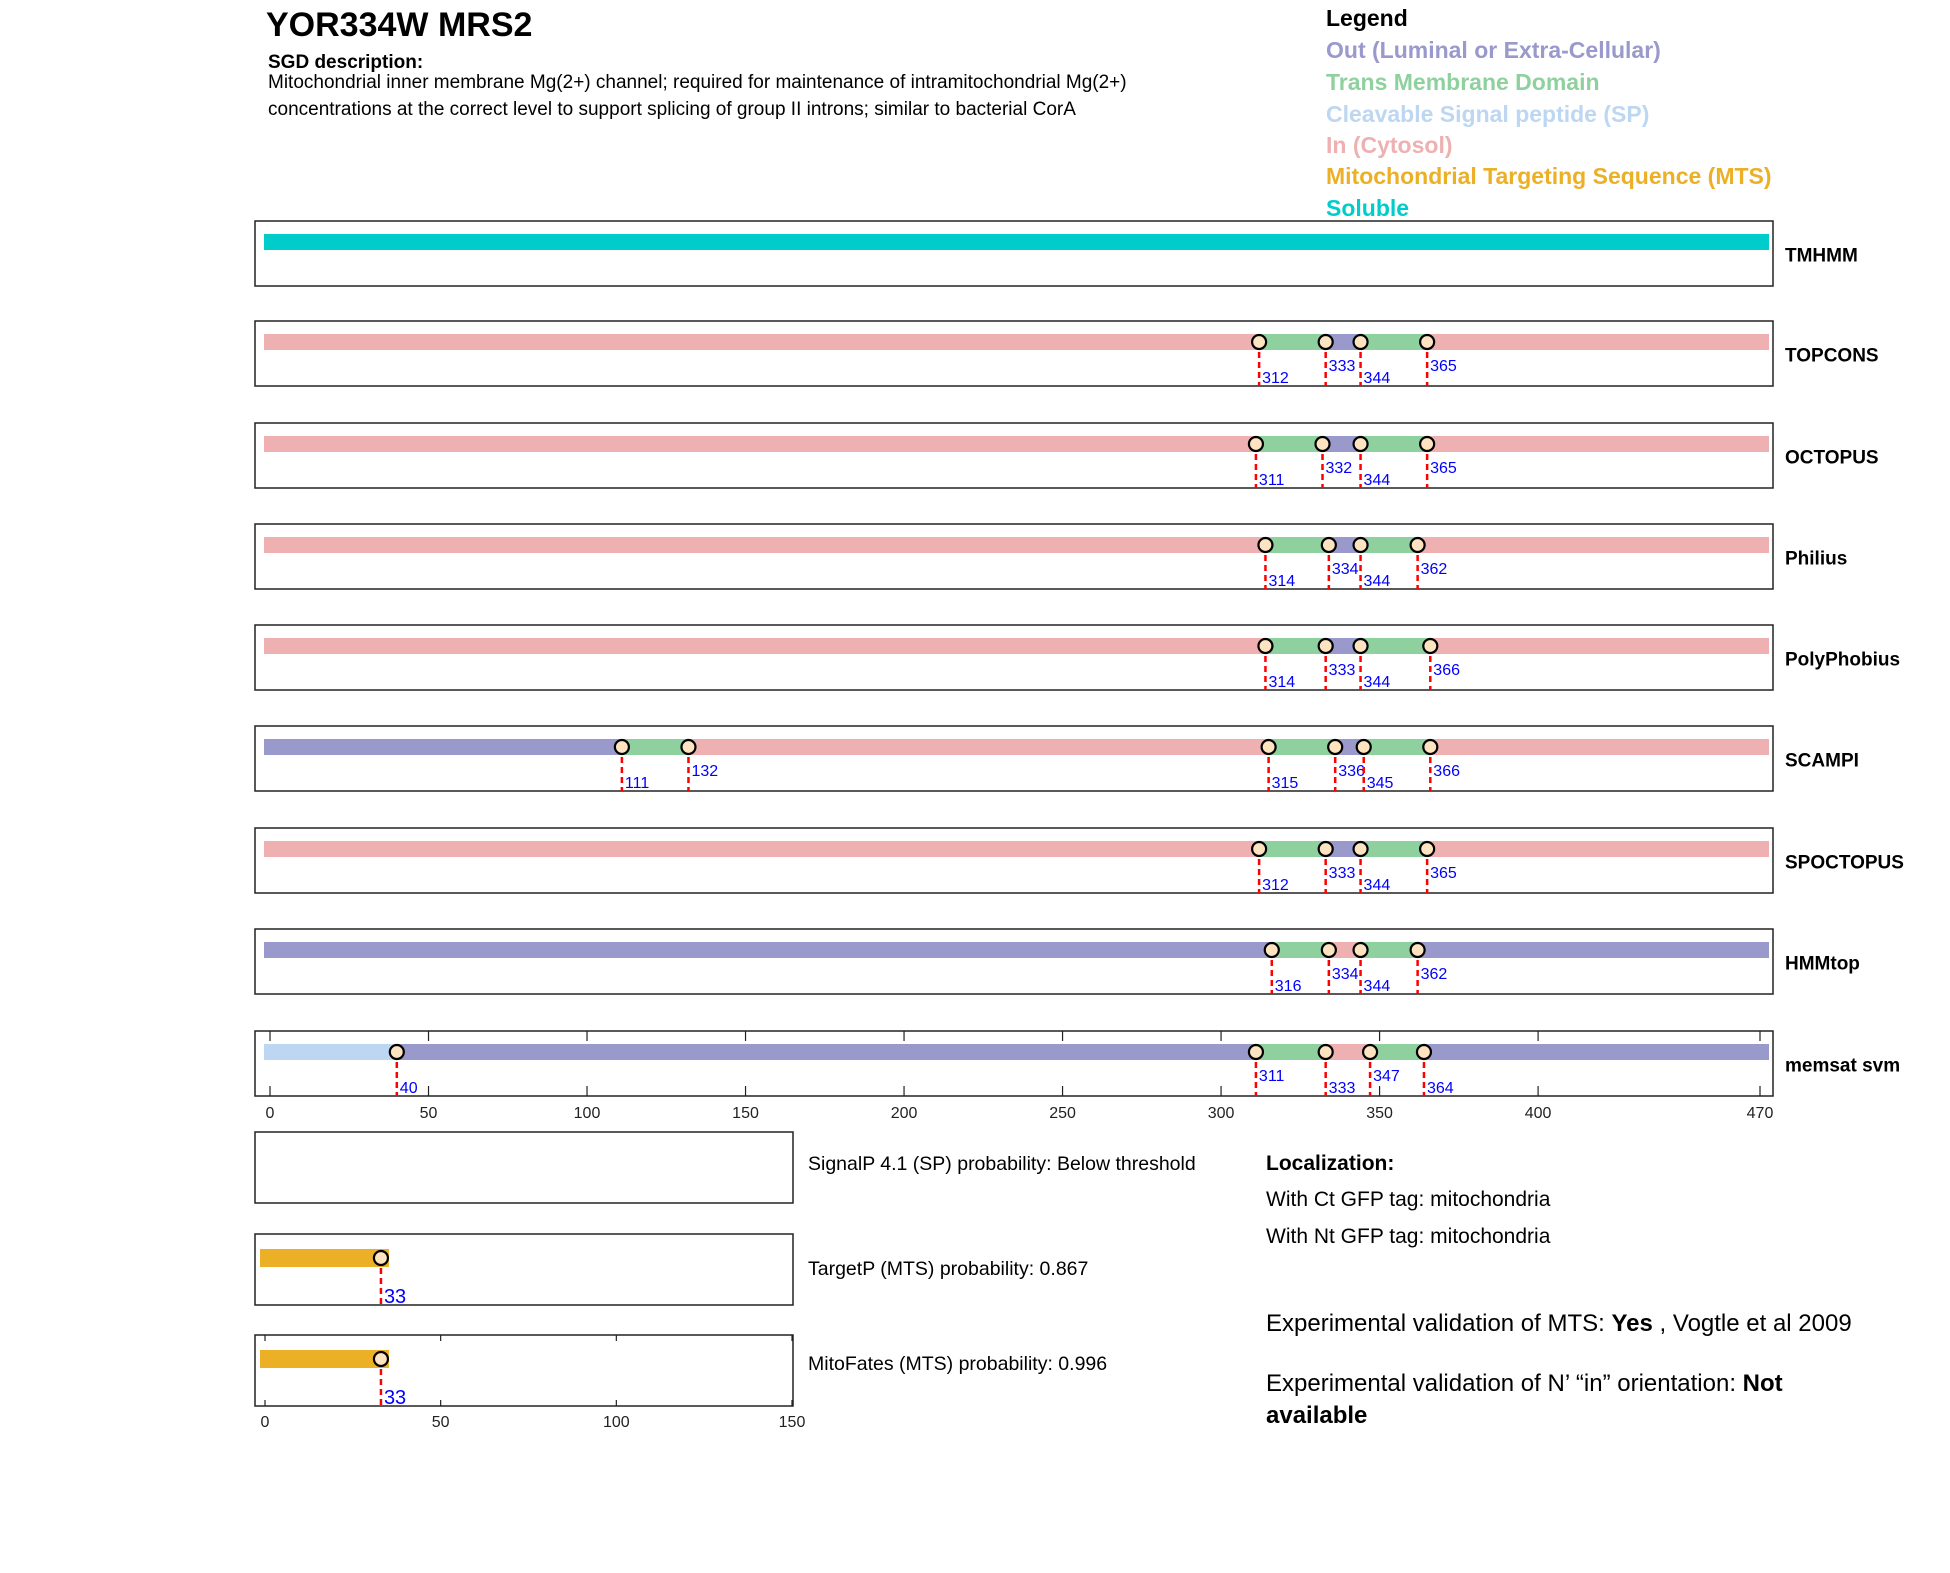  Describe the element at coordinates (1389, 145) in the screenshot. I see `legend-in: In (Cytosol)` at that location.